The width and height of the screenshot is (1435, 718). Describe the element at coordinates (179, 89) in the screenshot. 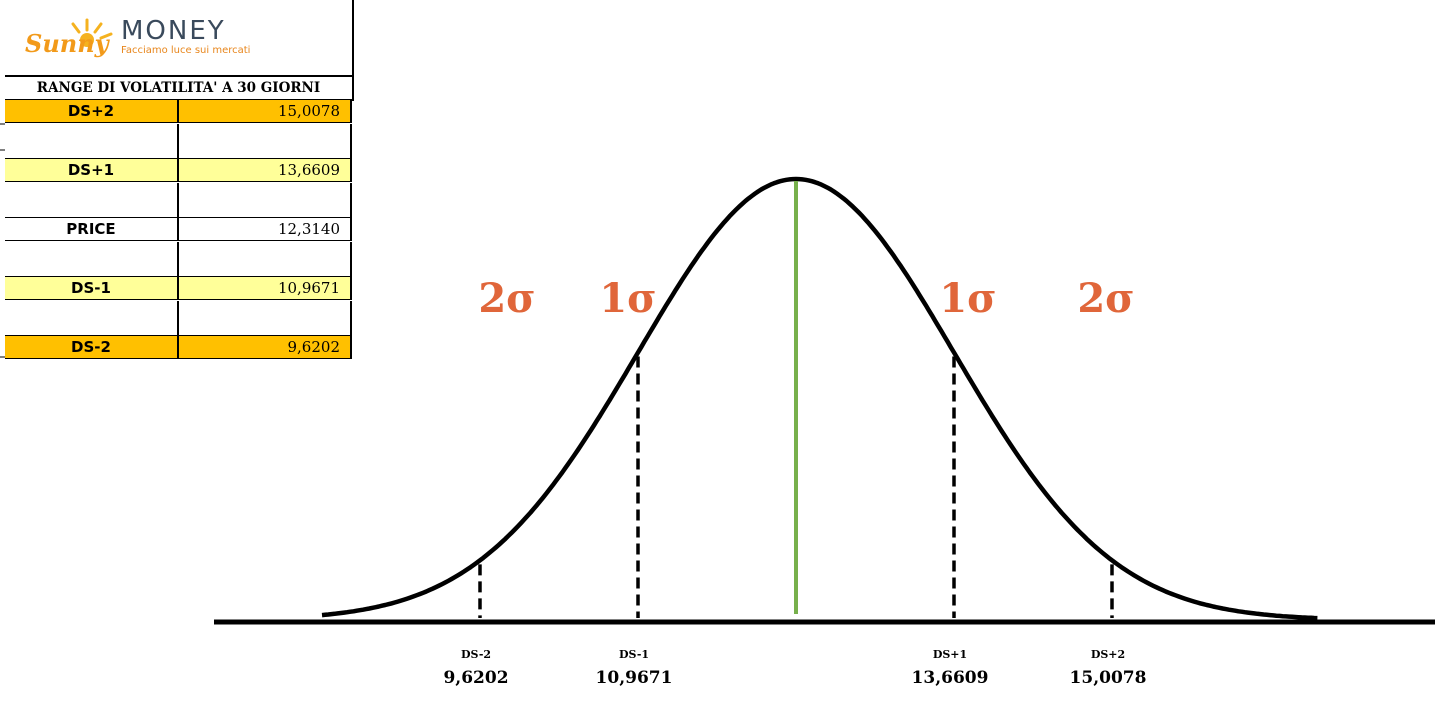

I see `table-header: RANGE DI VOLATILITA' A 30 GIORNI` at that location.